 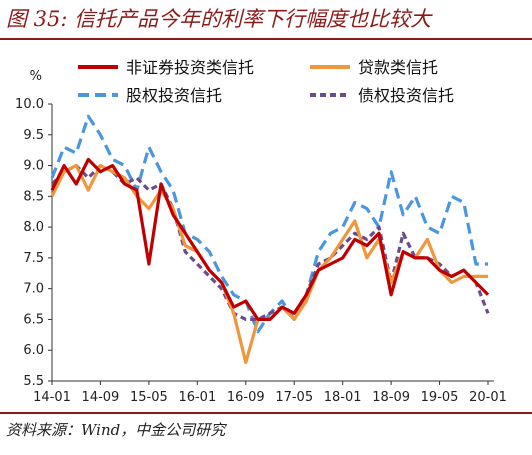 What do you see at coordinates (440, 397) in the screenshot?
I see `x-tick-label: 19-05` at bounding box center [440, 397].